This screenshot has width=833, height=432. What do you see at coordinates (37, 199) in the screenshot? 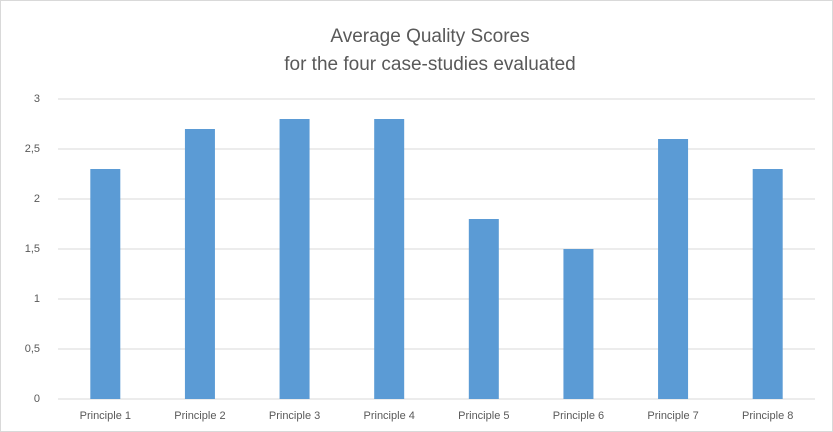
I see `y-tick-label: 2` at bounding box center [37, 199].